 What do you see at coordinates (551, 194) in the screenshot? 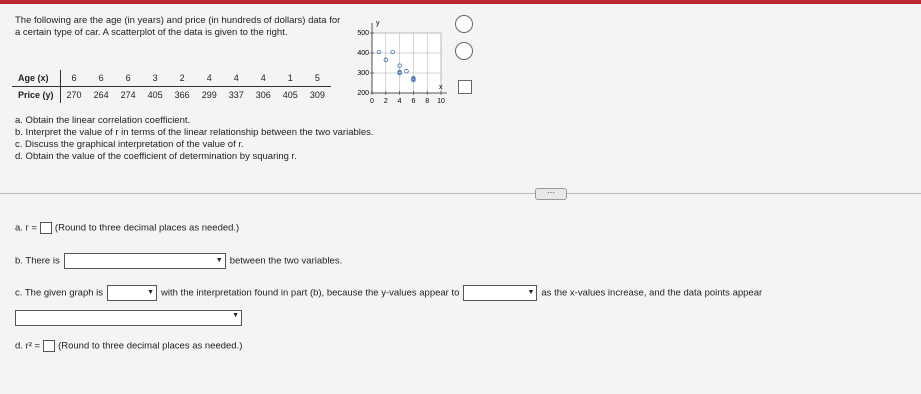
I see `expand-button: ···` at bounding box center [551, 194].